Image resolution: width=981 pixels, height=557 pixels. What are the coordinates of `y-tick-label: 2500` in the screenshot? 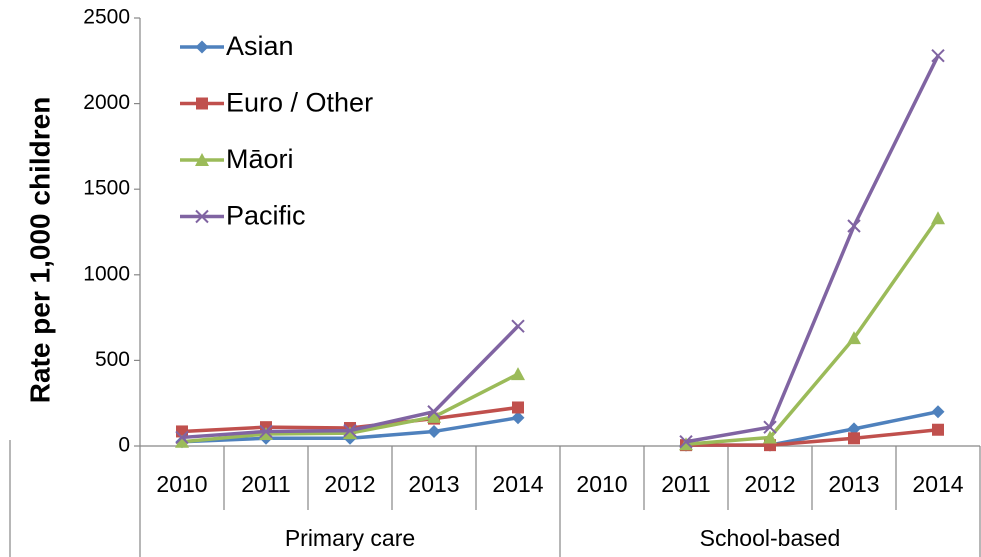 It's located at (106, 17).